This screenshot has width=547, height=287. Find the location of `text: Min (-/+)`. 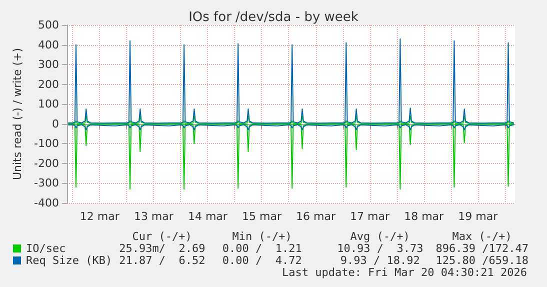

text: Min (-/+) is located at coordinates (262, 236).